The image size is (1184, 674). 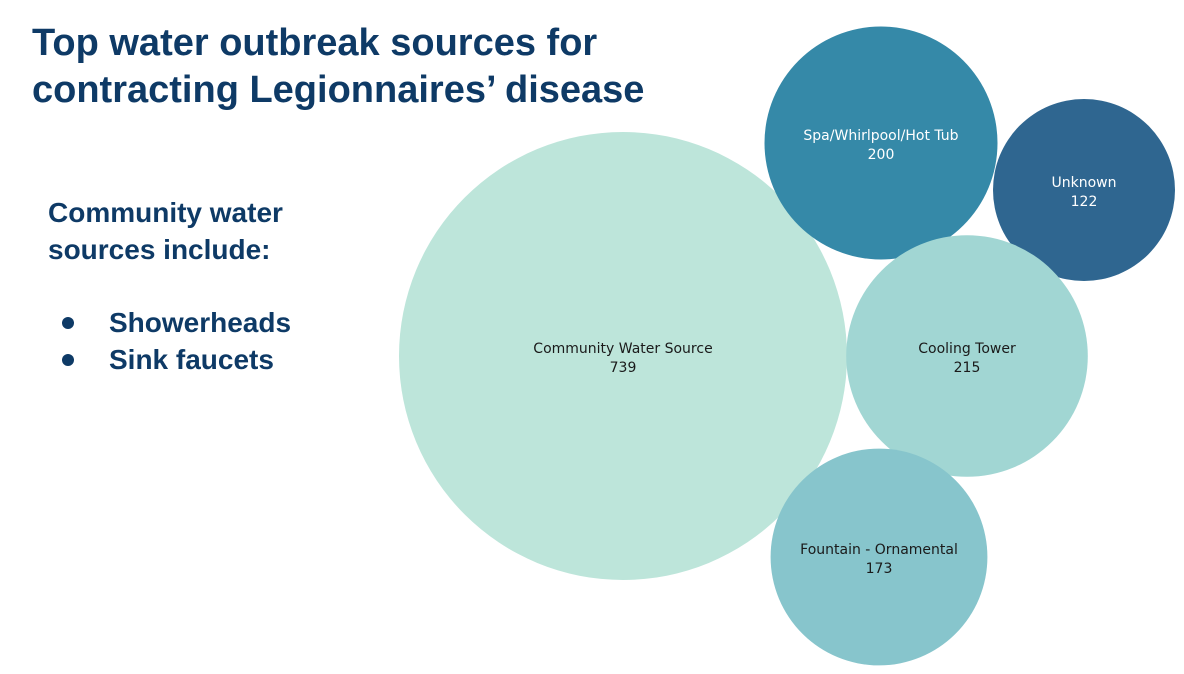 I want to click on side-heading: Community water sources include:, so click(x=165, y=231).